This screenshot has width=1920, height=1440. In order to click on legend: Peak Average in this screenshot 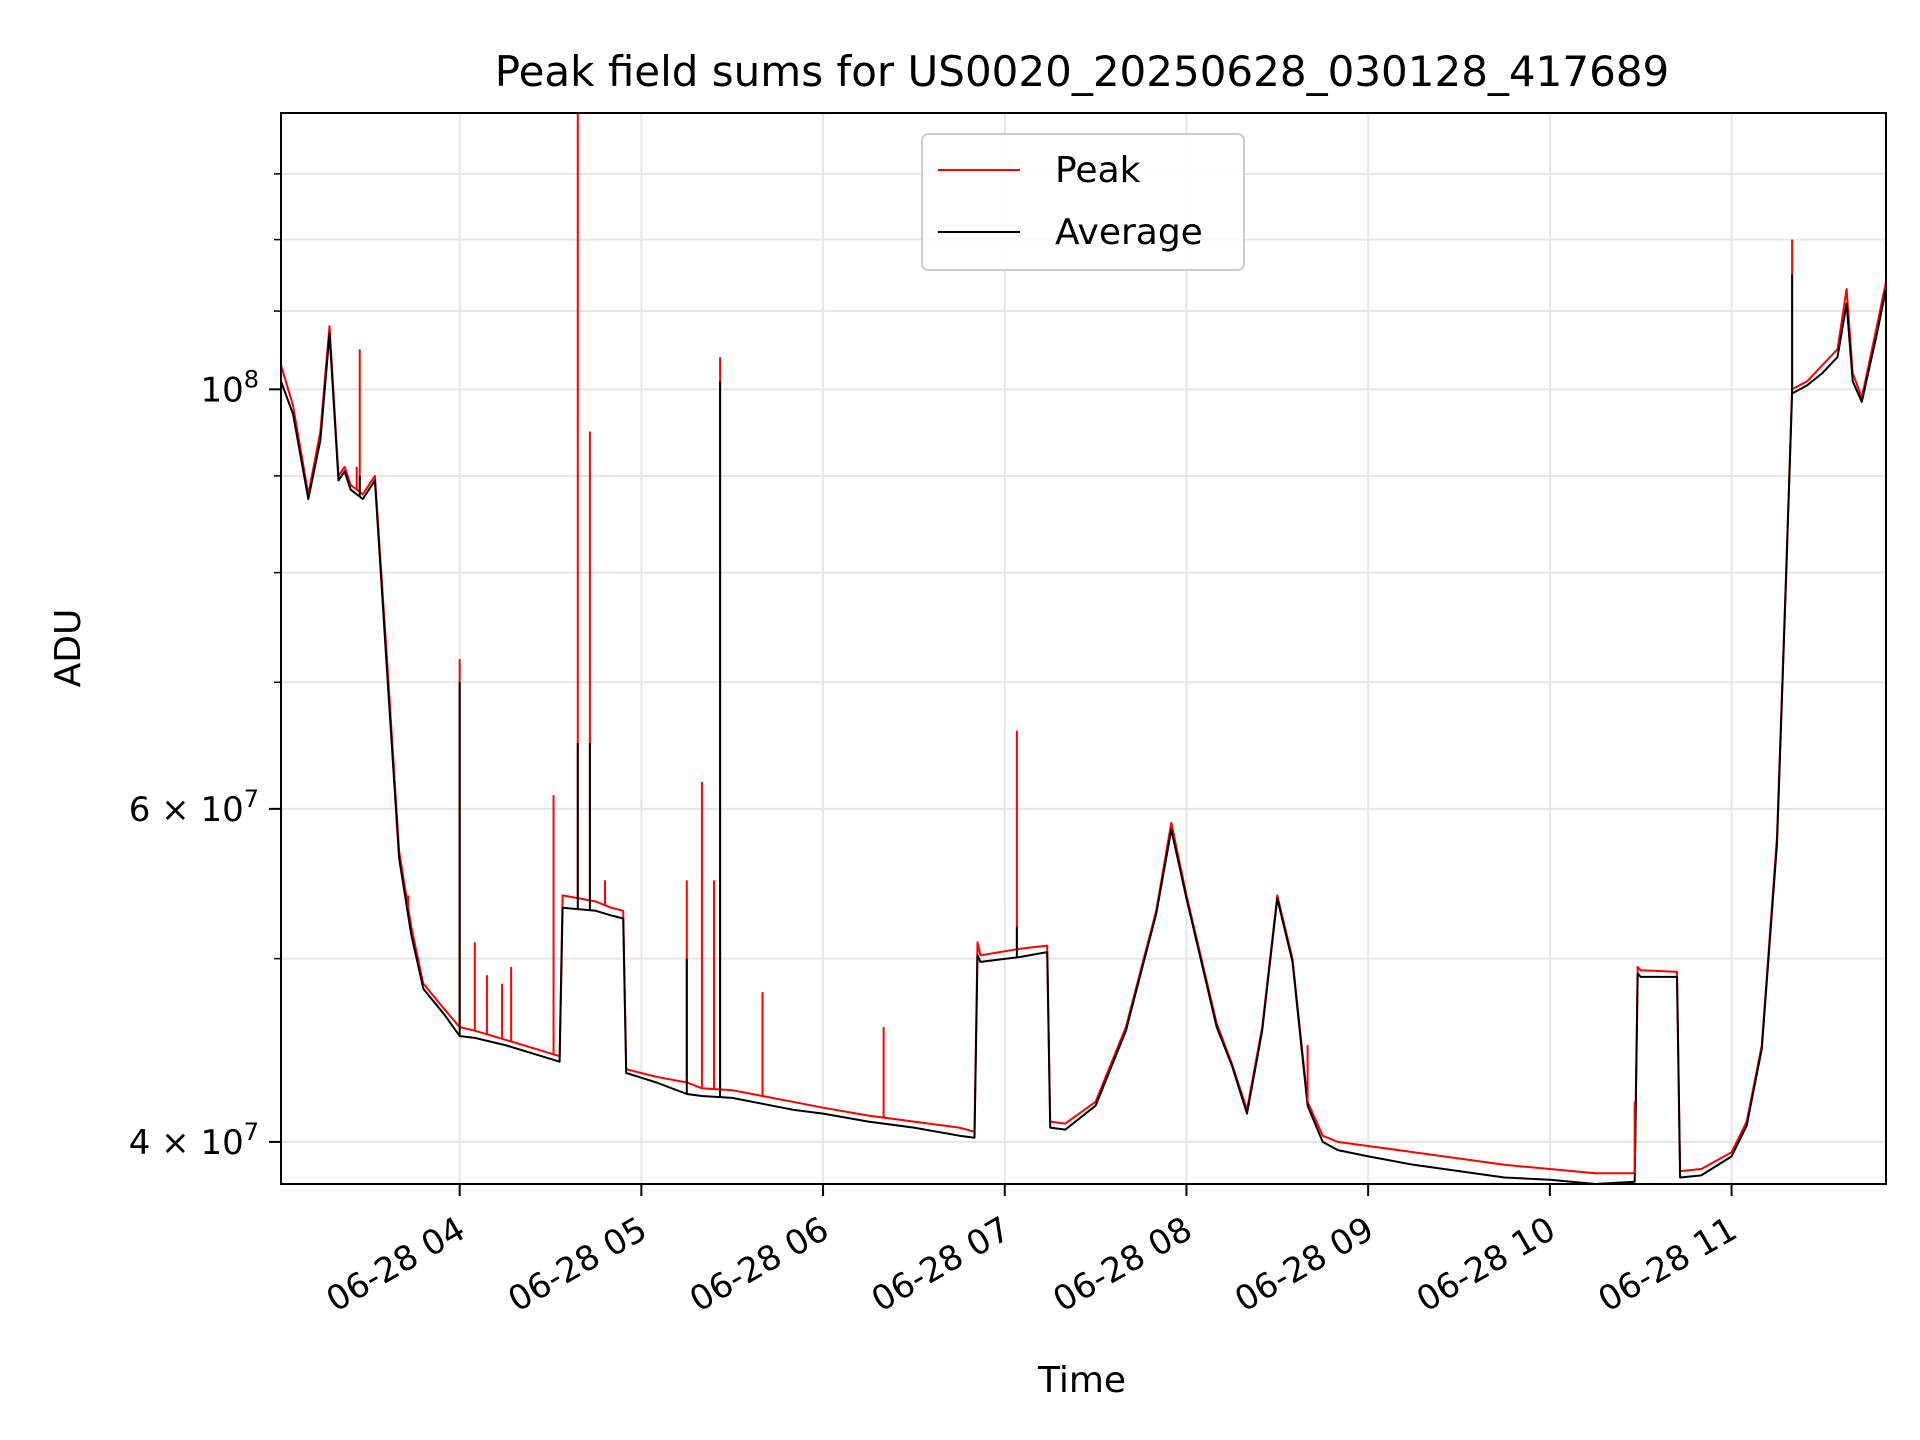, I will do `click(1083, 202)`.